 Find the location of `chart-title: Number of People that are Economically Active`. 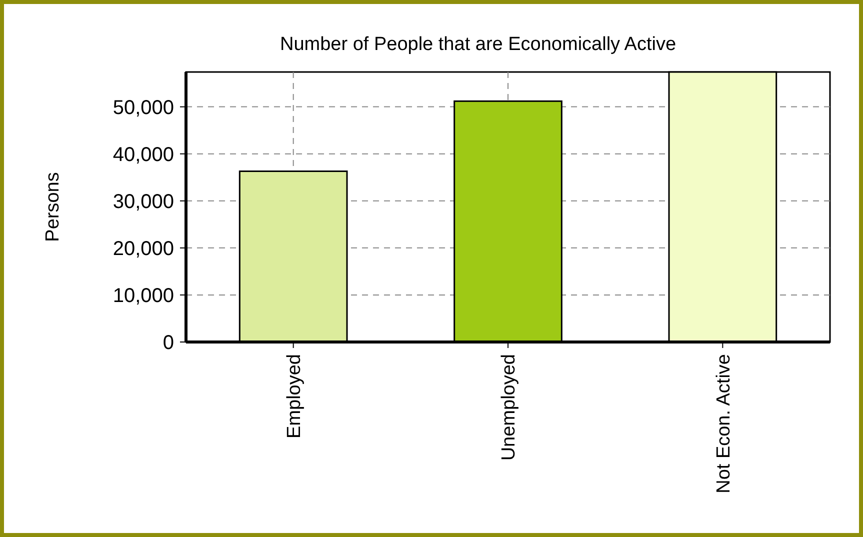

chart-title: Number of People that are Economically Active is located at coordinates (478, 44).